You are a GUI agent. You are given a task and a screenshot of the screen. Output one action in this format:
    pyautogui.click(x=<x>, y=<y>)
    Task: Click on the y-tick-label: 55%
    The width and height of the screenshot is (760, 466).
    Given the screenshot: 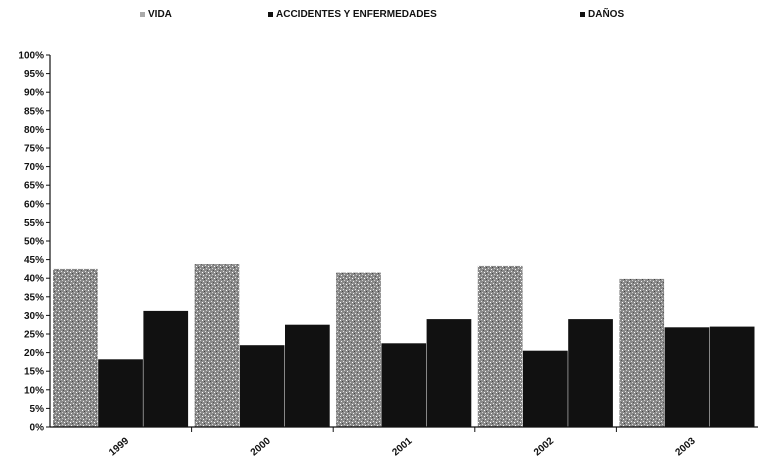 What is the action you would take?
    pyautogui.click(x=34, y=223)
    